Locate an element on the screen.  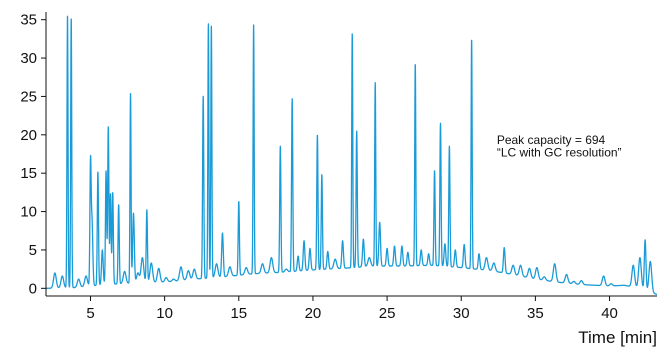
x-tick-label: 30 is located at coordinates (461, 313).